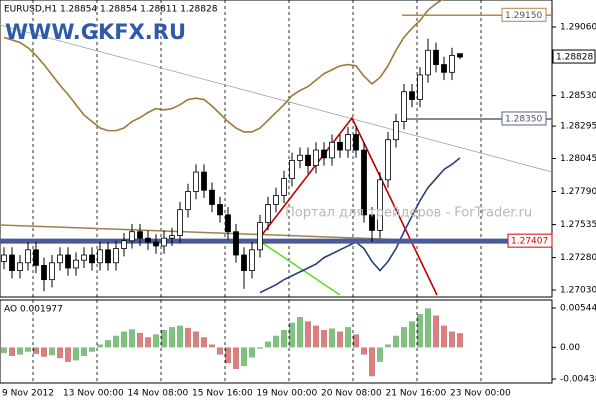 Image resolution: width=596 pixels, height=400 pixels. I want to click on x-tick-label: 13 Nov 00:00, so click(93, 394).